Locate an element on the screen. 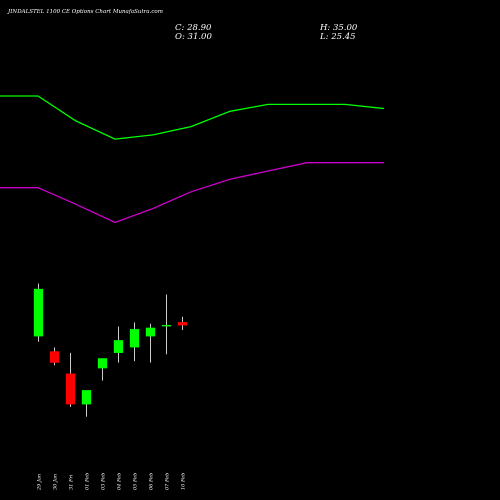 The image size is (500, 500). candles is located at coordinates (110, 350).